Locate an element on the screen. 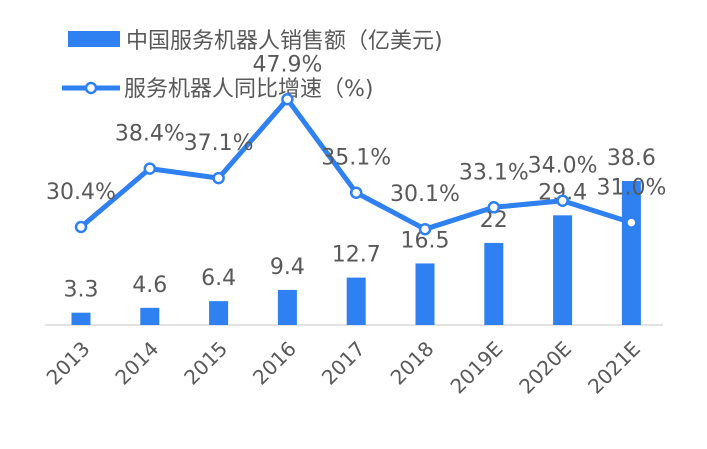  line-value-label-2013: 30.4% is located at coordinates (81, 192).